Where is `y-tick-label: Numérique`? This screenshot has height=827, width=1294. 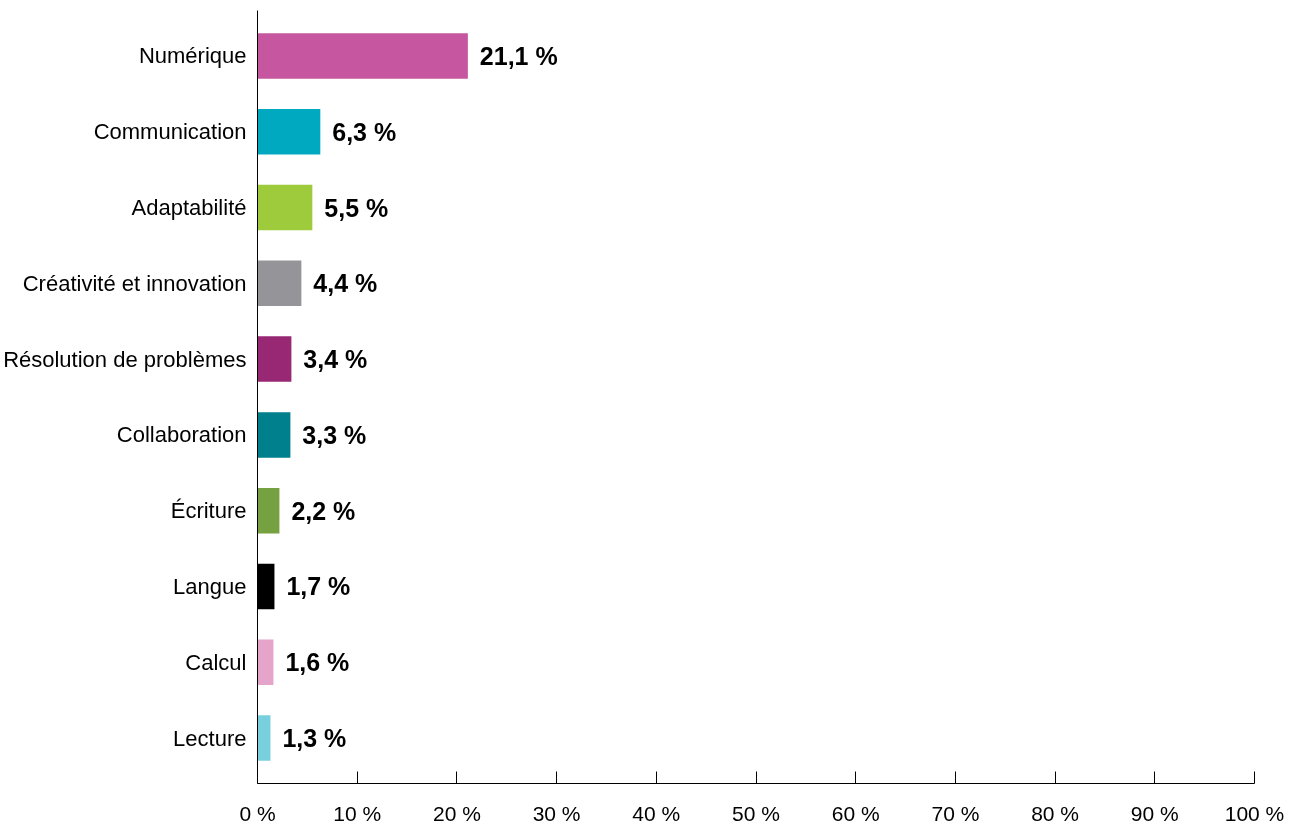
y-tick-label: Numérique is located at coordinates (192, 56).